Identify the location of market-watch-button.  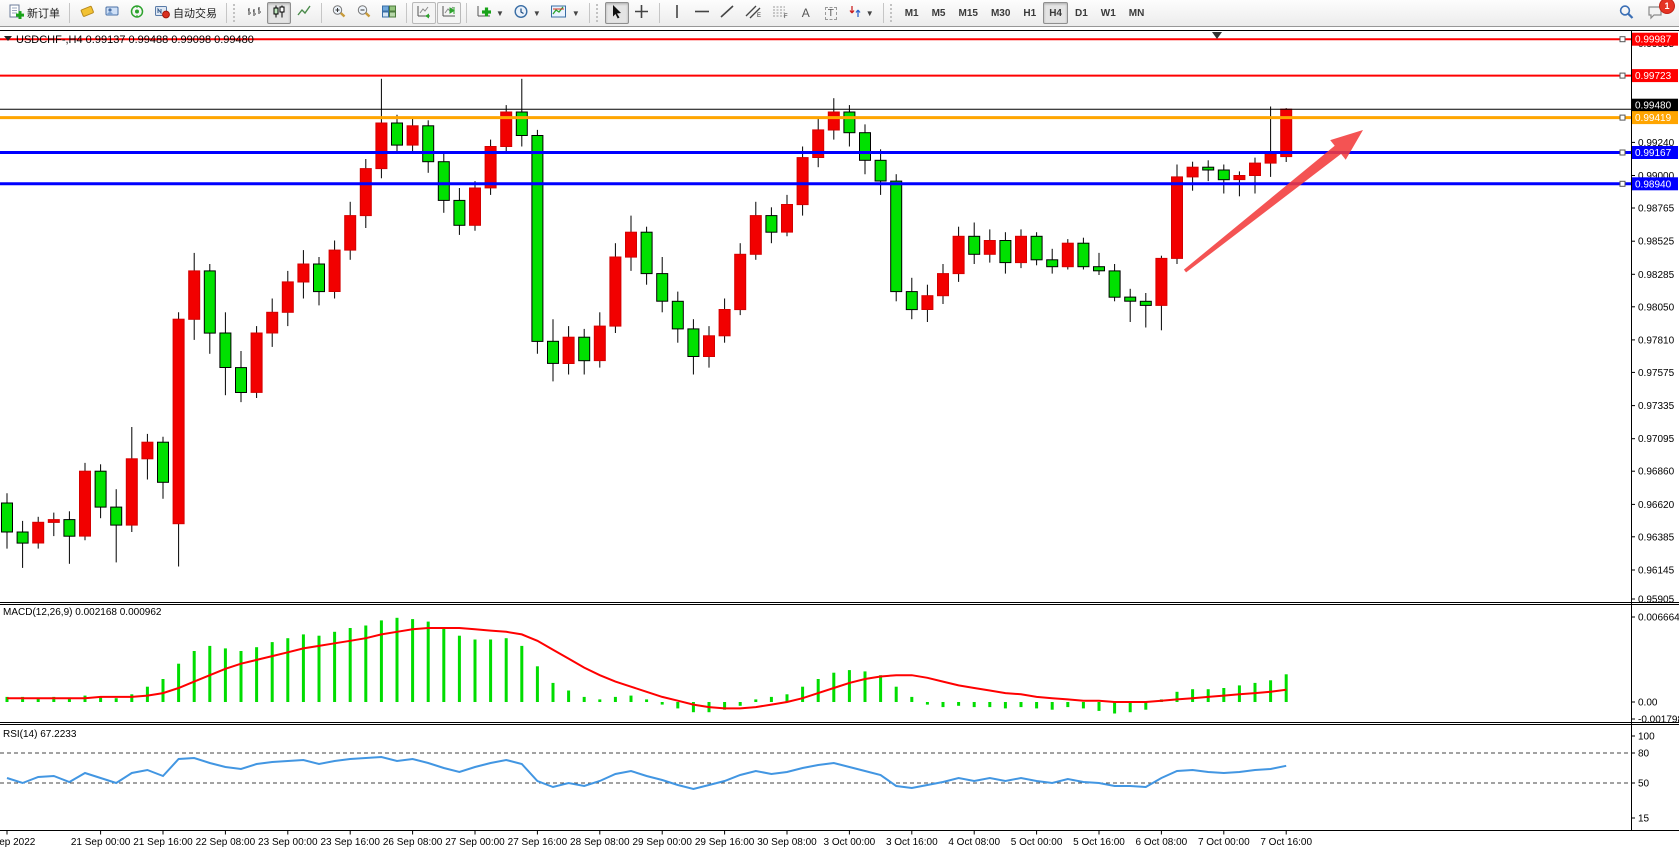
(112, 13).